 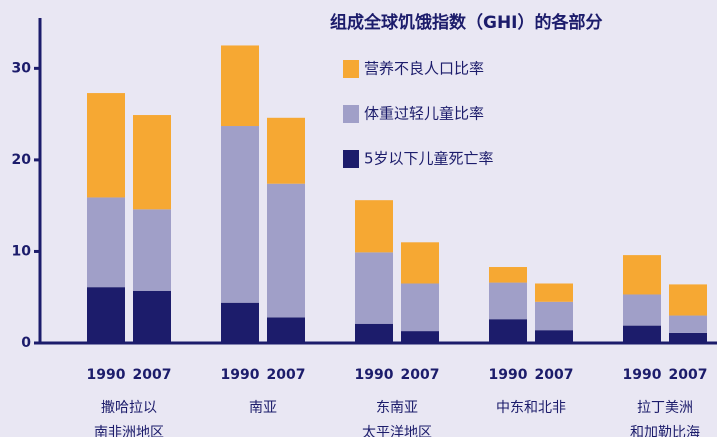 What do you see at coordinates (129, 408) in the screenshot?
I see `group-label: 撒哈拉以` at bounding box center [129, 408].